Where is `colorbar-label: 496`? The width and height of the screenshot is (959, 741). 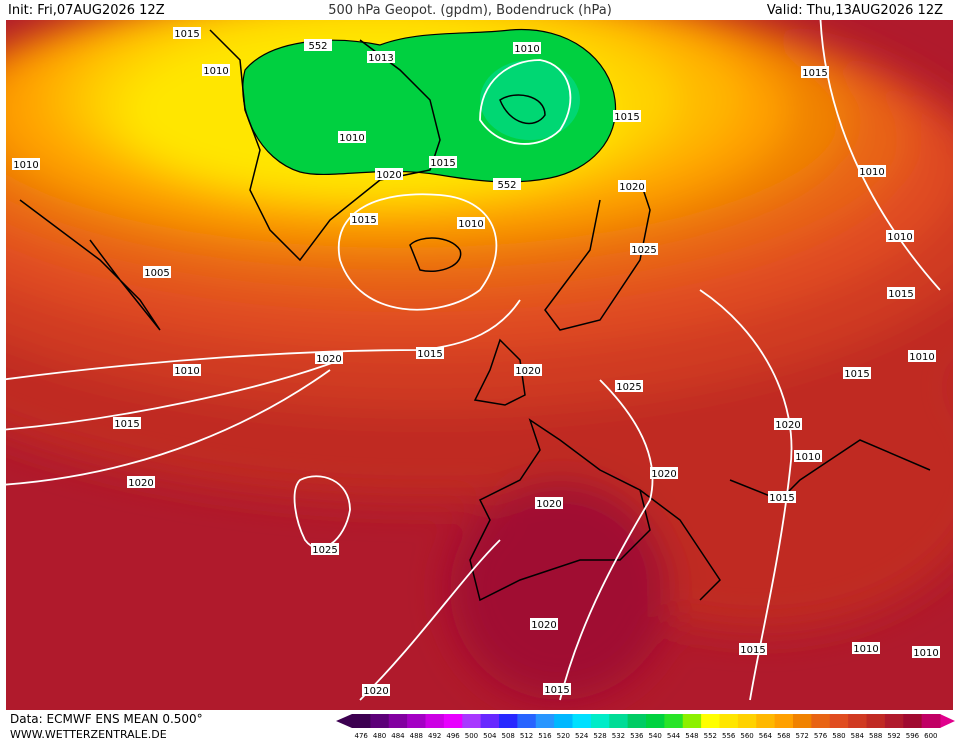 colorbar-label: 496 is located at coordinates (453, 736).